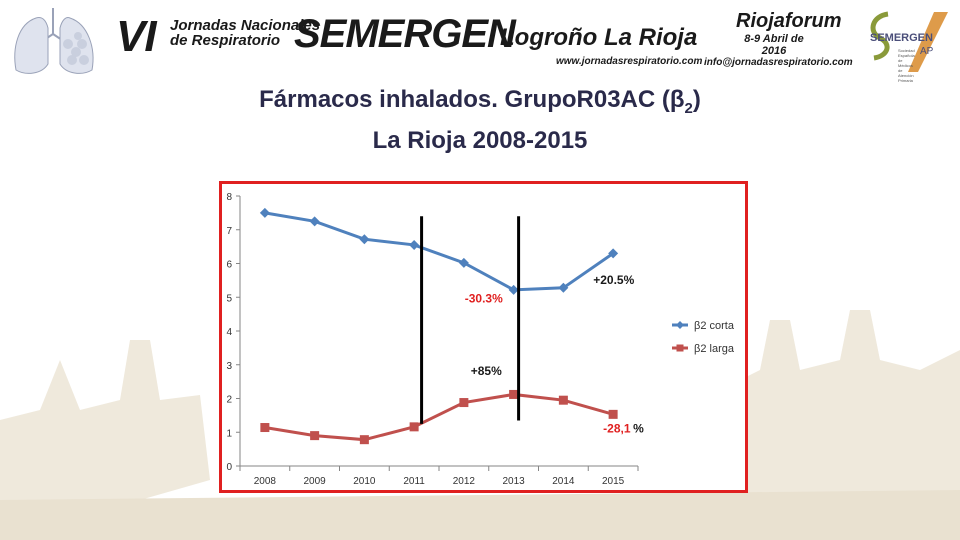  I want to click on banner-edition: VI, so click(136, 36).